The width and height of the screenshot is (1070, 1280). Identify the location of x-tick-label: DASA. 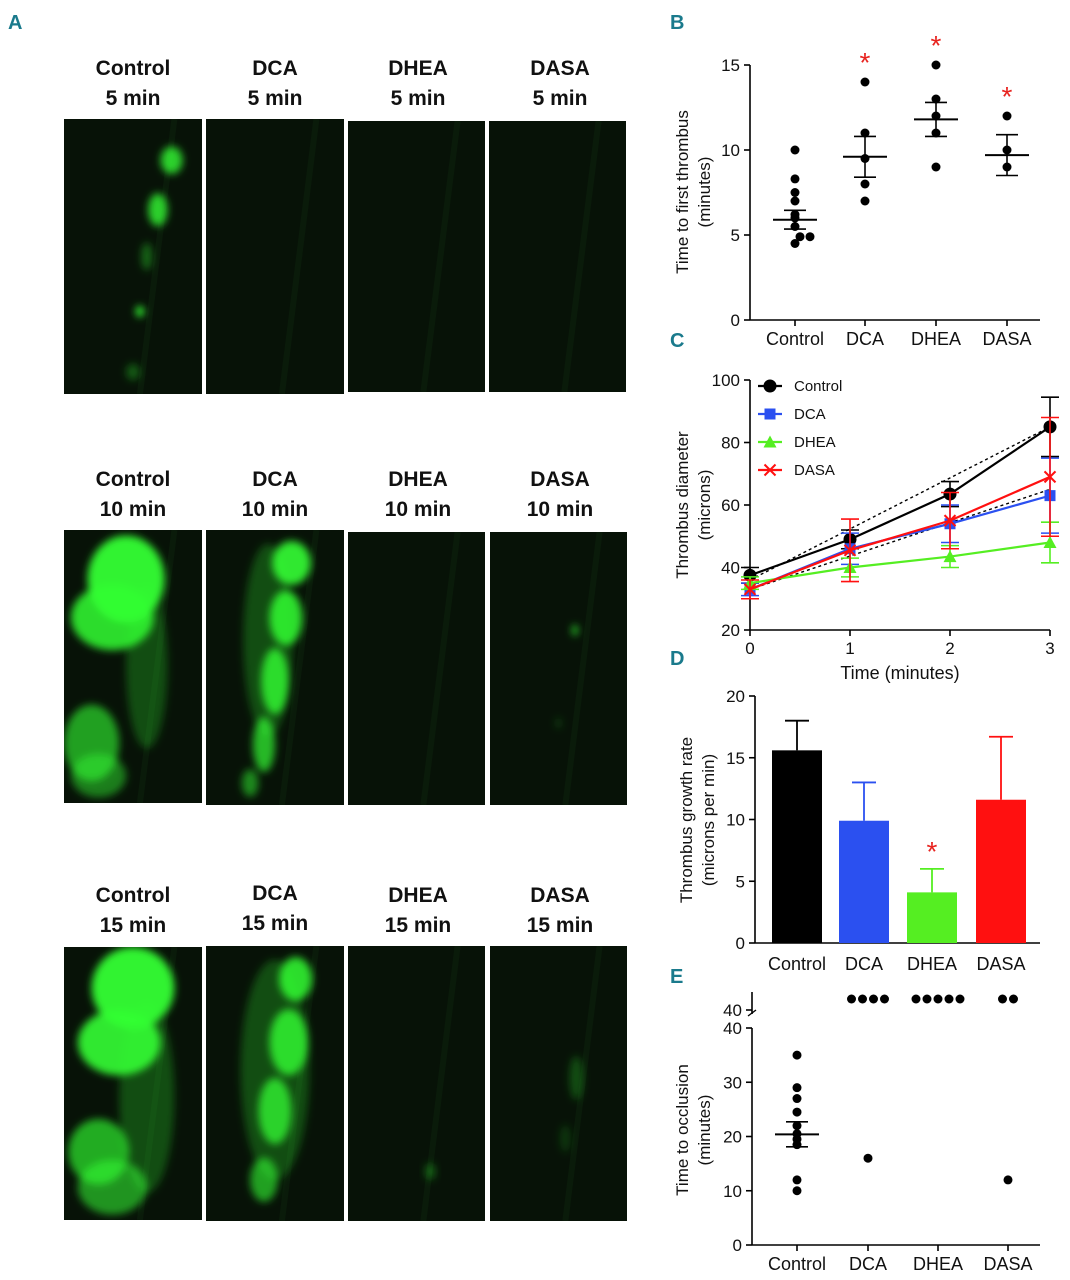
(1000, 964).